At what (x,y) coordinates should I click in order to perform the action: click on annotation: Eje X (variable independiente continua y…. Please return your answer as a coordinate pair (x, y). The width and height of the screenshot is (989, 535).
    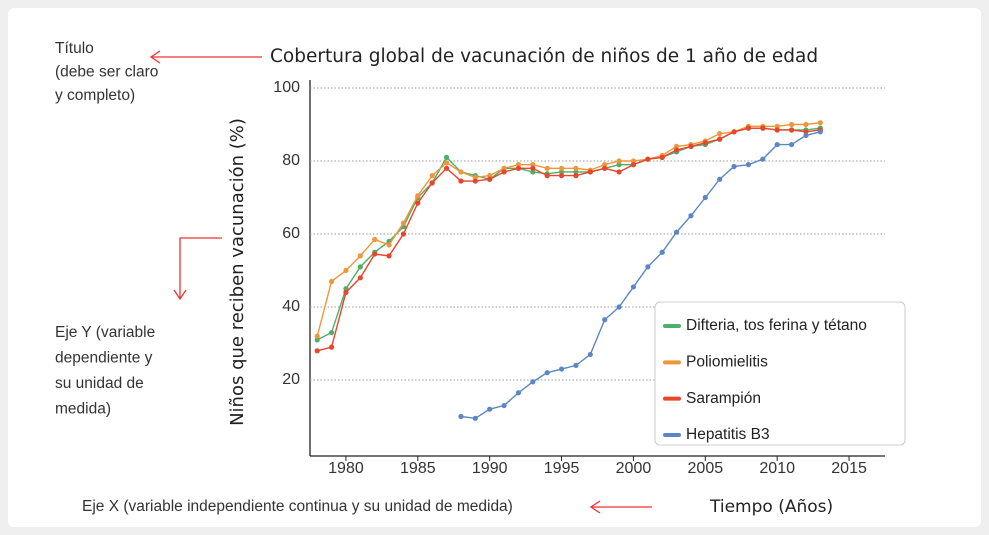
    Looking at the image, I should click on (297, 506).